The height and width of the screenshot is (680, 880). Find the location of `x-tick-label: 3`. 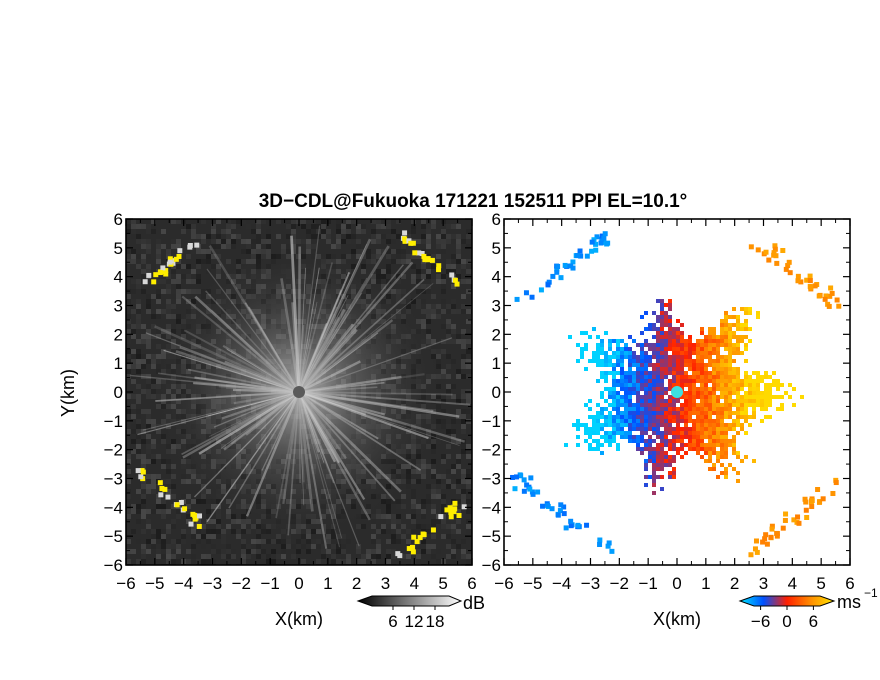

x-tick-label: 3 is located at coordinates (385, 583).